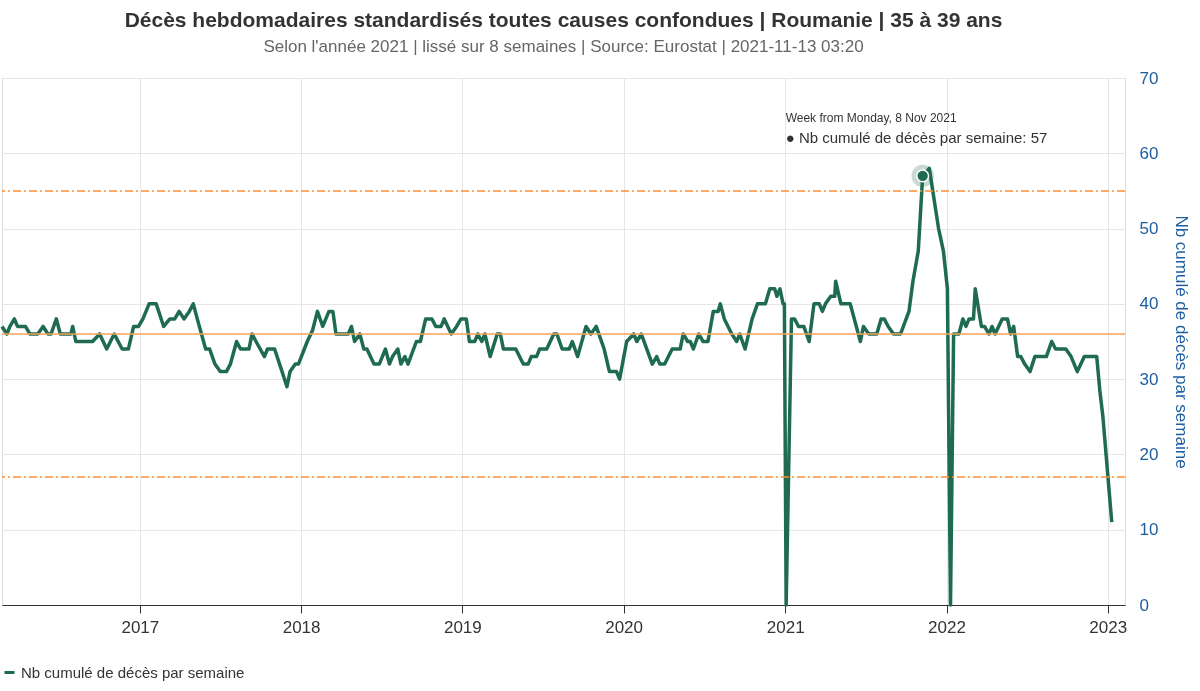  What do you see at coordinates (1149, 304) in the screenshot?
I see `y-tick-label: 40` at bounding box center [1149, 304].